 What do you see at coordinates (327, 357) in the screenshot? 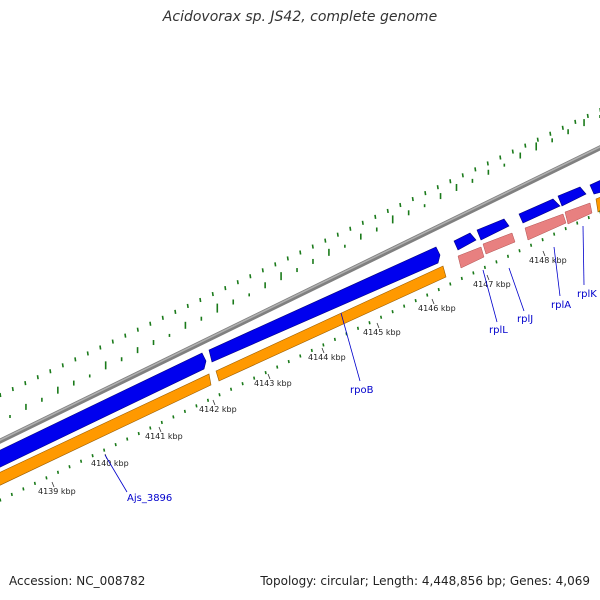
I see `kbp-tick-label: 4144 kbp` at bounding box center [327, 357].